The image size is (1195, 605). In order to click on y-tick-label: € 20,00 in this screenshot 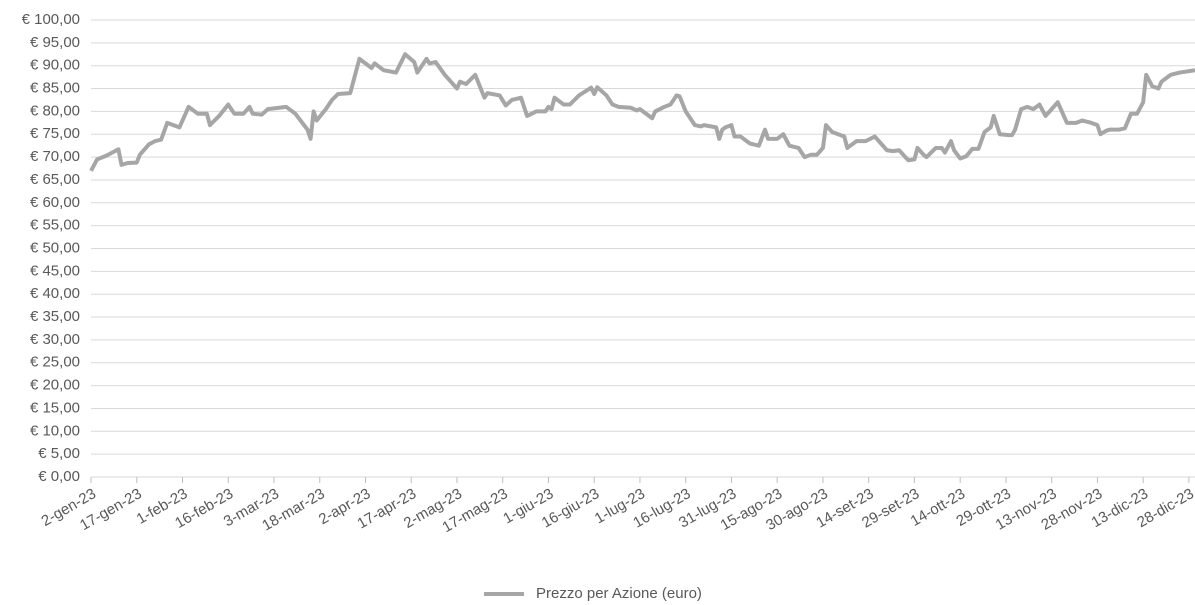, I will do `click(55, 385)`.